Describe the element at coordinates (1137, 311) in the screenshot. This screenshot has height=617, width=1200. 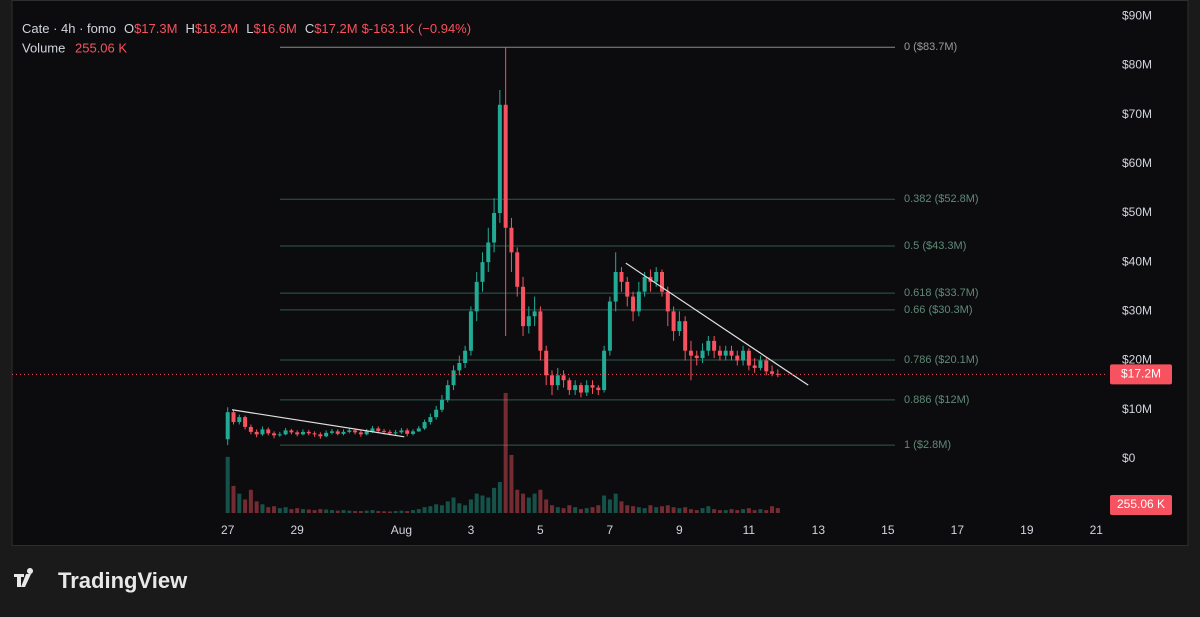
I see `y-tick-label: $30M` at that location.